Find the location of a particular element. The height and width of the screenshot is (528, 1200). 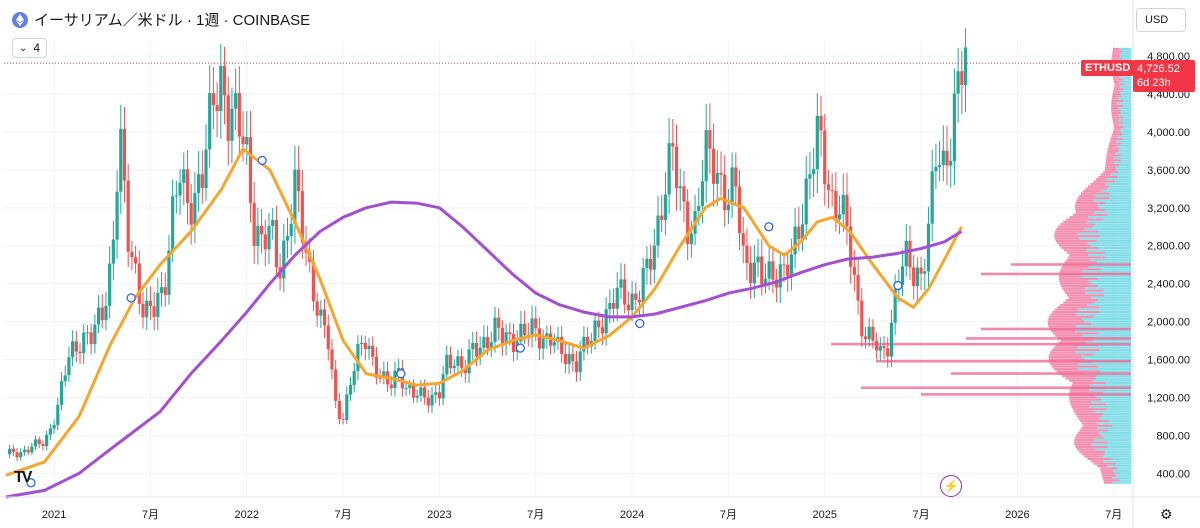

x-tick-label: 2023 is located at coordinates (439, 515).